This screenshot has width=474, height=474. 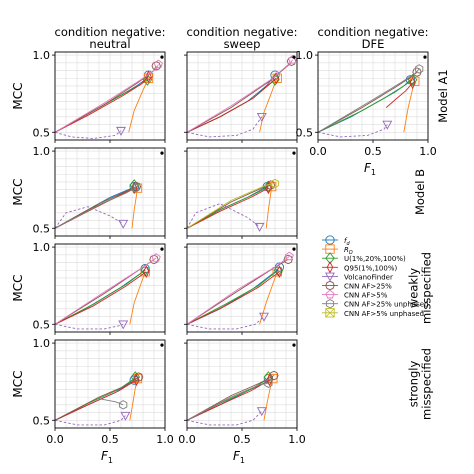 What do you see at coordinates (242, 439) in the screenshot?
I see `x-tick-label: 0.5` at bounding box center [242, 439].